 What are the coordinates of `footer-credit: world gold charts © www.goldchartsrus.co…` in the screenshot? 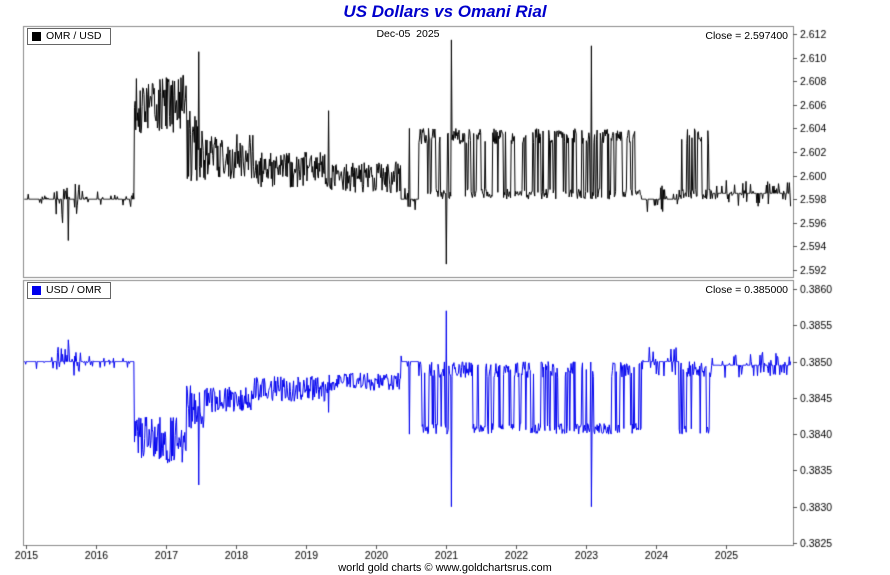 It's located at (445, 568).